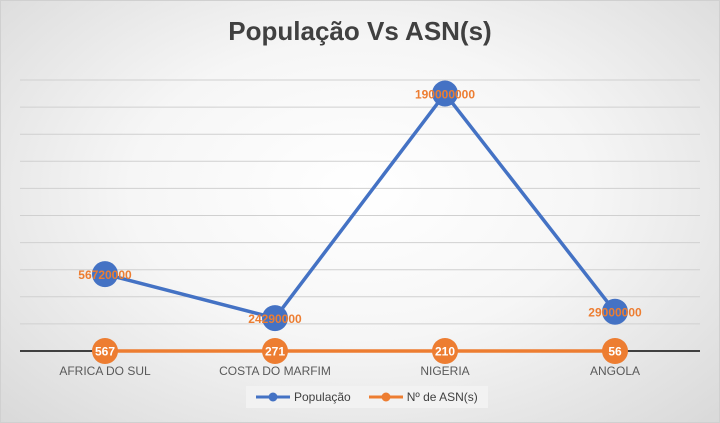  I want to click on data-label-asn: 271, so click(275, 351).